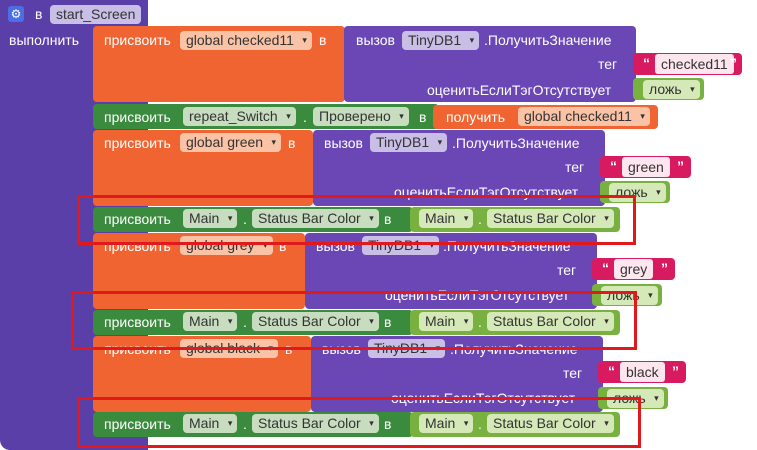 This screenshot has width=757, height=450. Describe the element at coordinates (220, 245) in the screenshot. I see `var-name: global grey` at that location.